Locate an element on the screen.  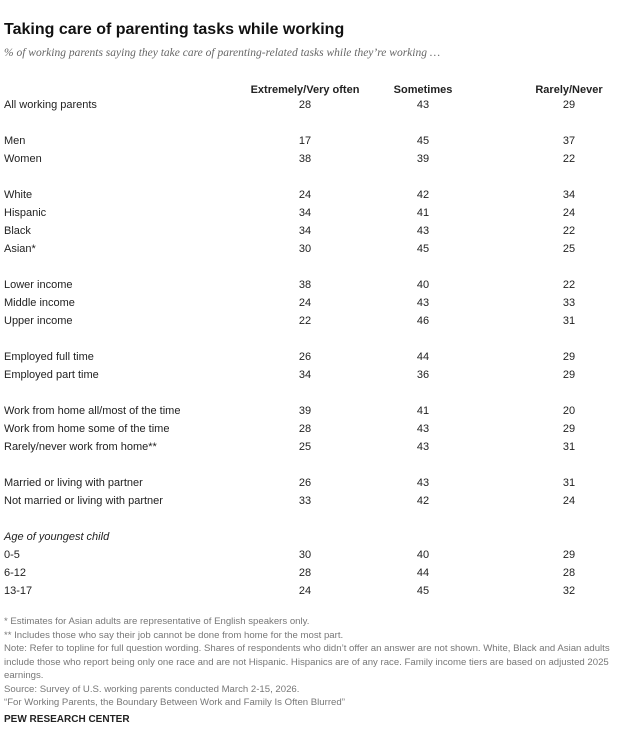
row-label: Married or living with partner is located at coordinates (73, 483).